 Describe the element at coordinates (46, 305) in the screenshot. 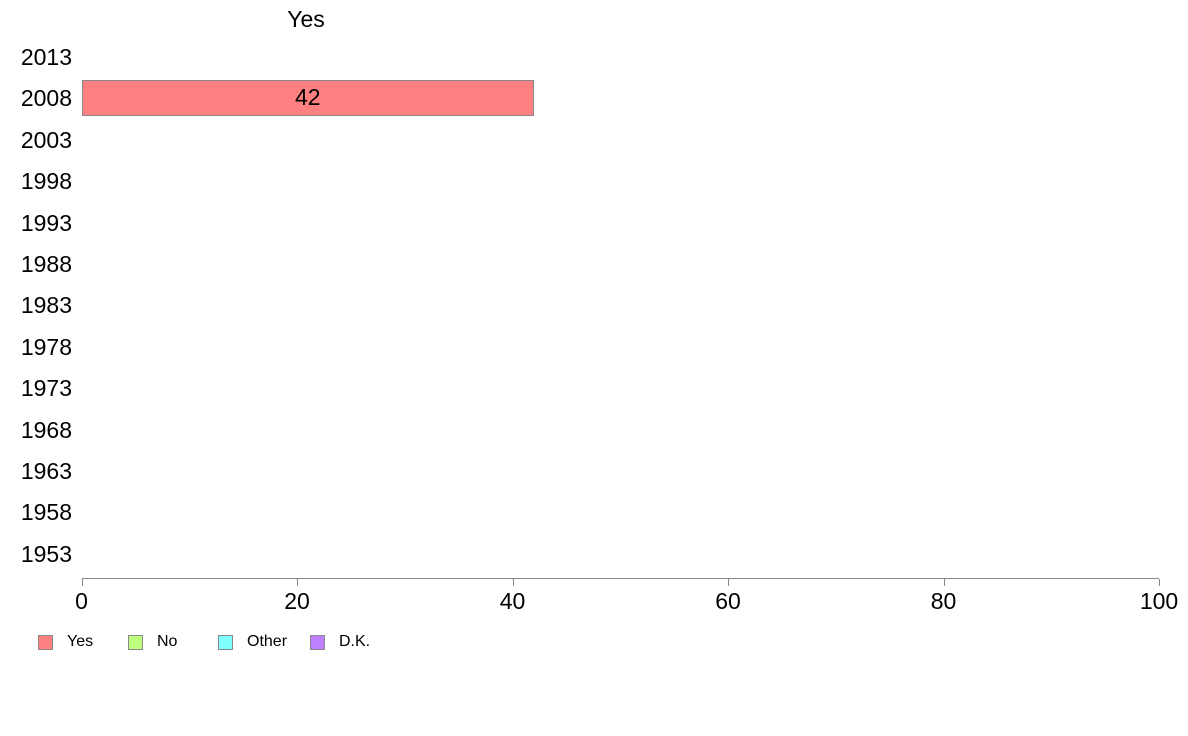

I see `y-axis-label: 1983` at that location.